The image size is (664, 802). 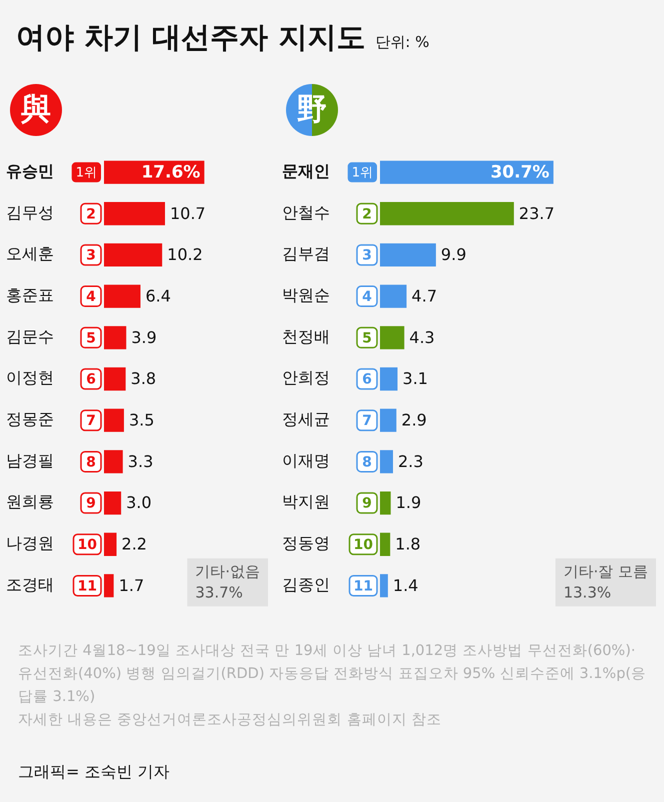 I want to click on data-label: 3.9, so click(x=144, y=337).